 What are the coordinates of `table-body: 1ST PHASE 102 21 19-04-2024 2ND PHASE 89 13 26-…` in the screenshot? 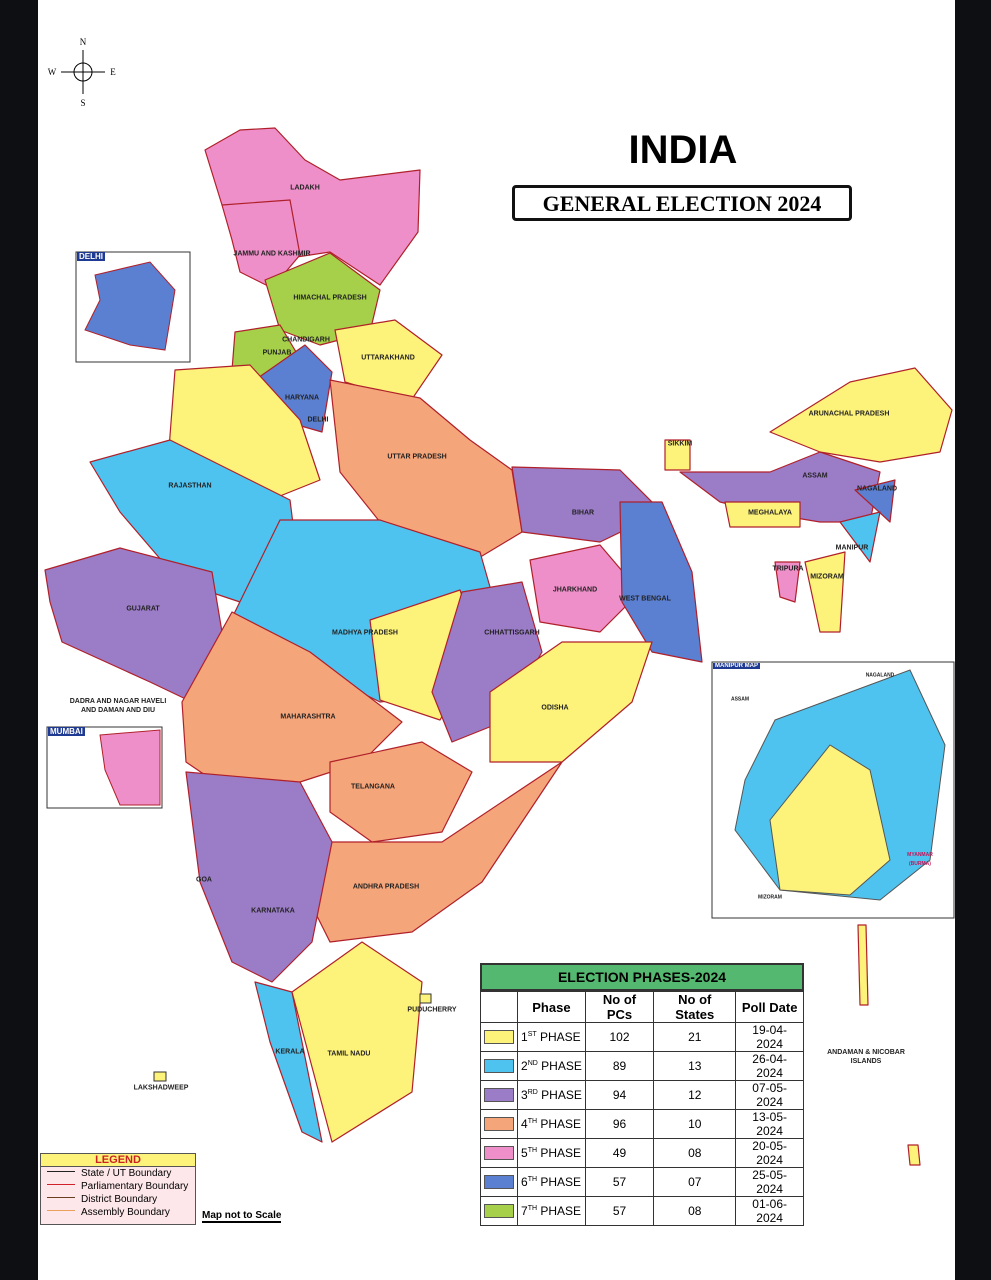 It's located at (642, 1124).